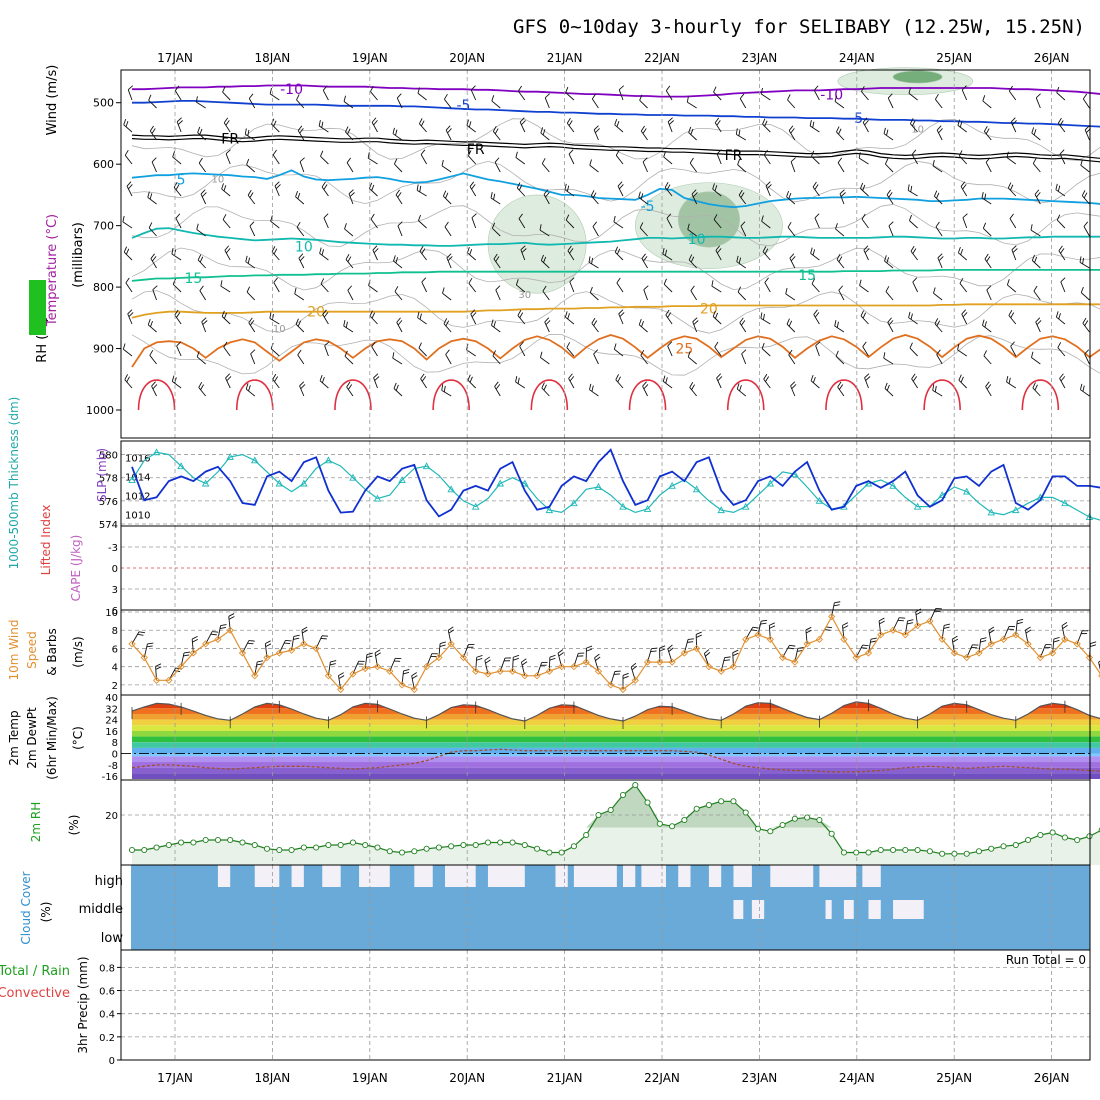 The width and height of the screenshot is (1100, 1100). I want to click on temp-color-band, so click(616, 765).